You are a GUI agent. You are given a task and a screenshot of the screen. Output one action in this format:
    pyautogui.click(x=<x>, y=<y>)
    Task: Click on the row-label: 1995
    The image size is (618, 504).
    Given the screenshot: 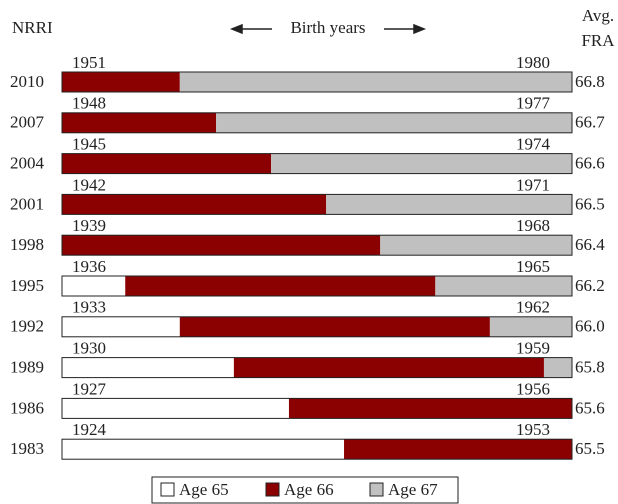 What is the action you would take?
    pyautogui.click(x=27, y=285)
    